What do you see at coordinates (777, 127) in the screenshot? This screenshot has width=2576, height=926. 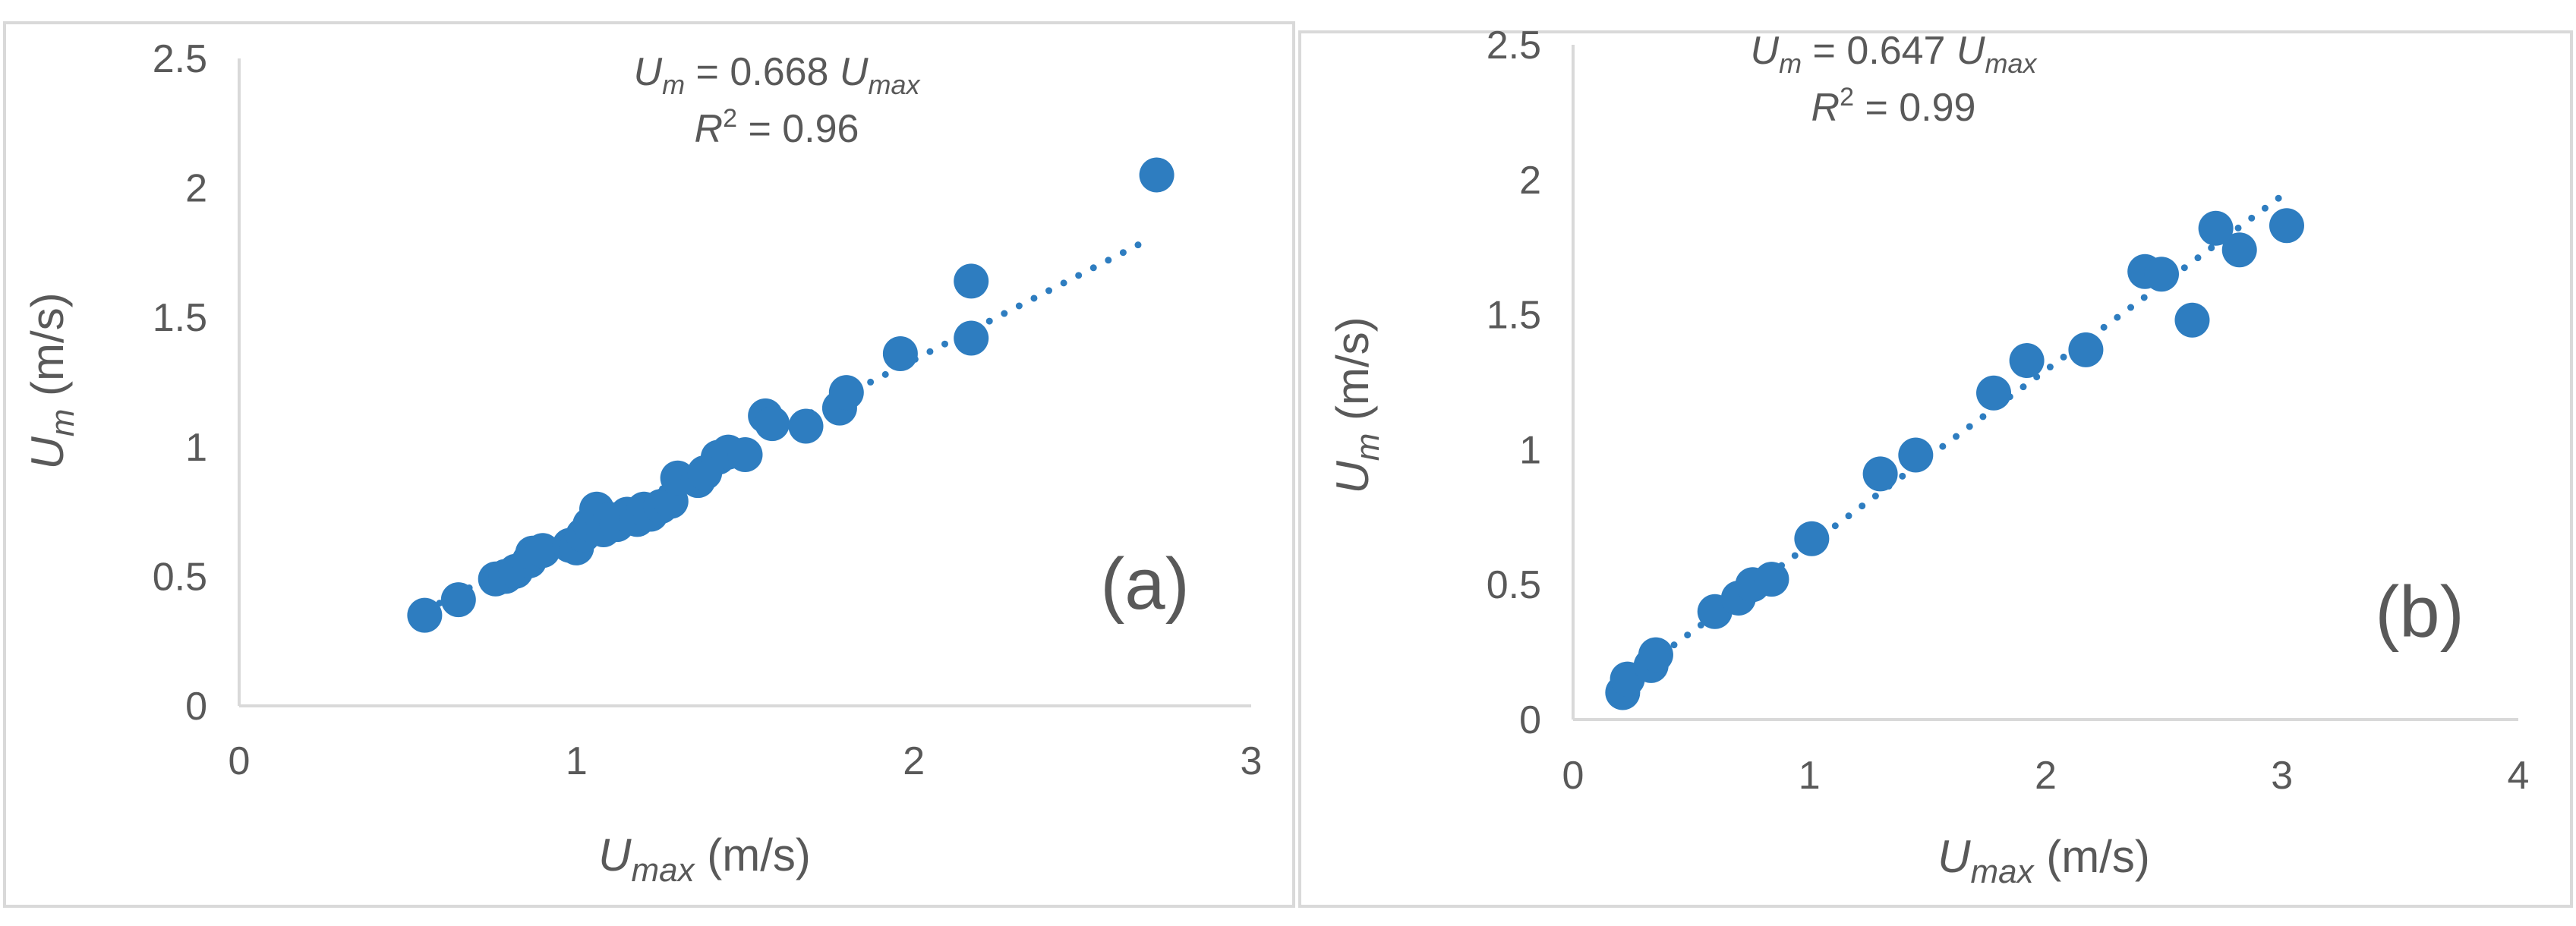 I see `r-squared-label: R2 = 0.96` at bounding box center [777, 127].